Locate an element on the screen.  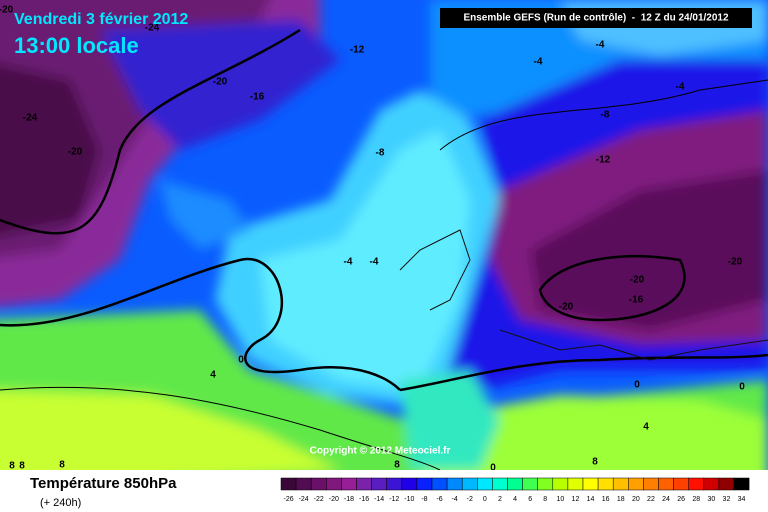
colorbar-label: 6 is located at coordinates (530, 499).